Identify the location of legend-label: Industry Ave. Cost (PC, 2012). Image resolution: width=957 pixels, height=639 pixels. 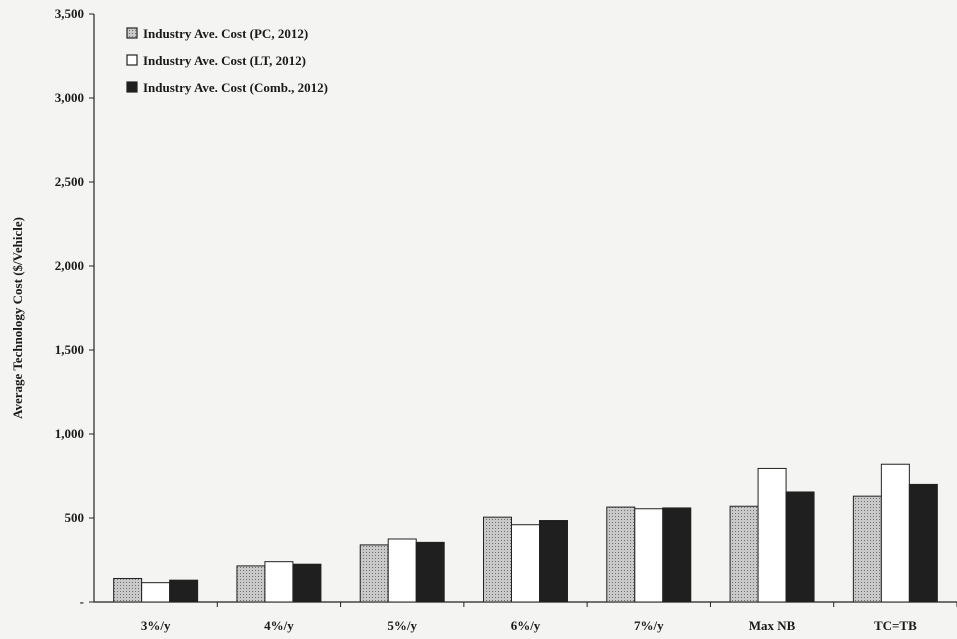
(225, 33).